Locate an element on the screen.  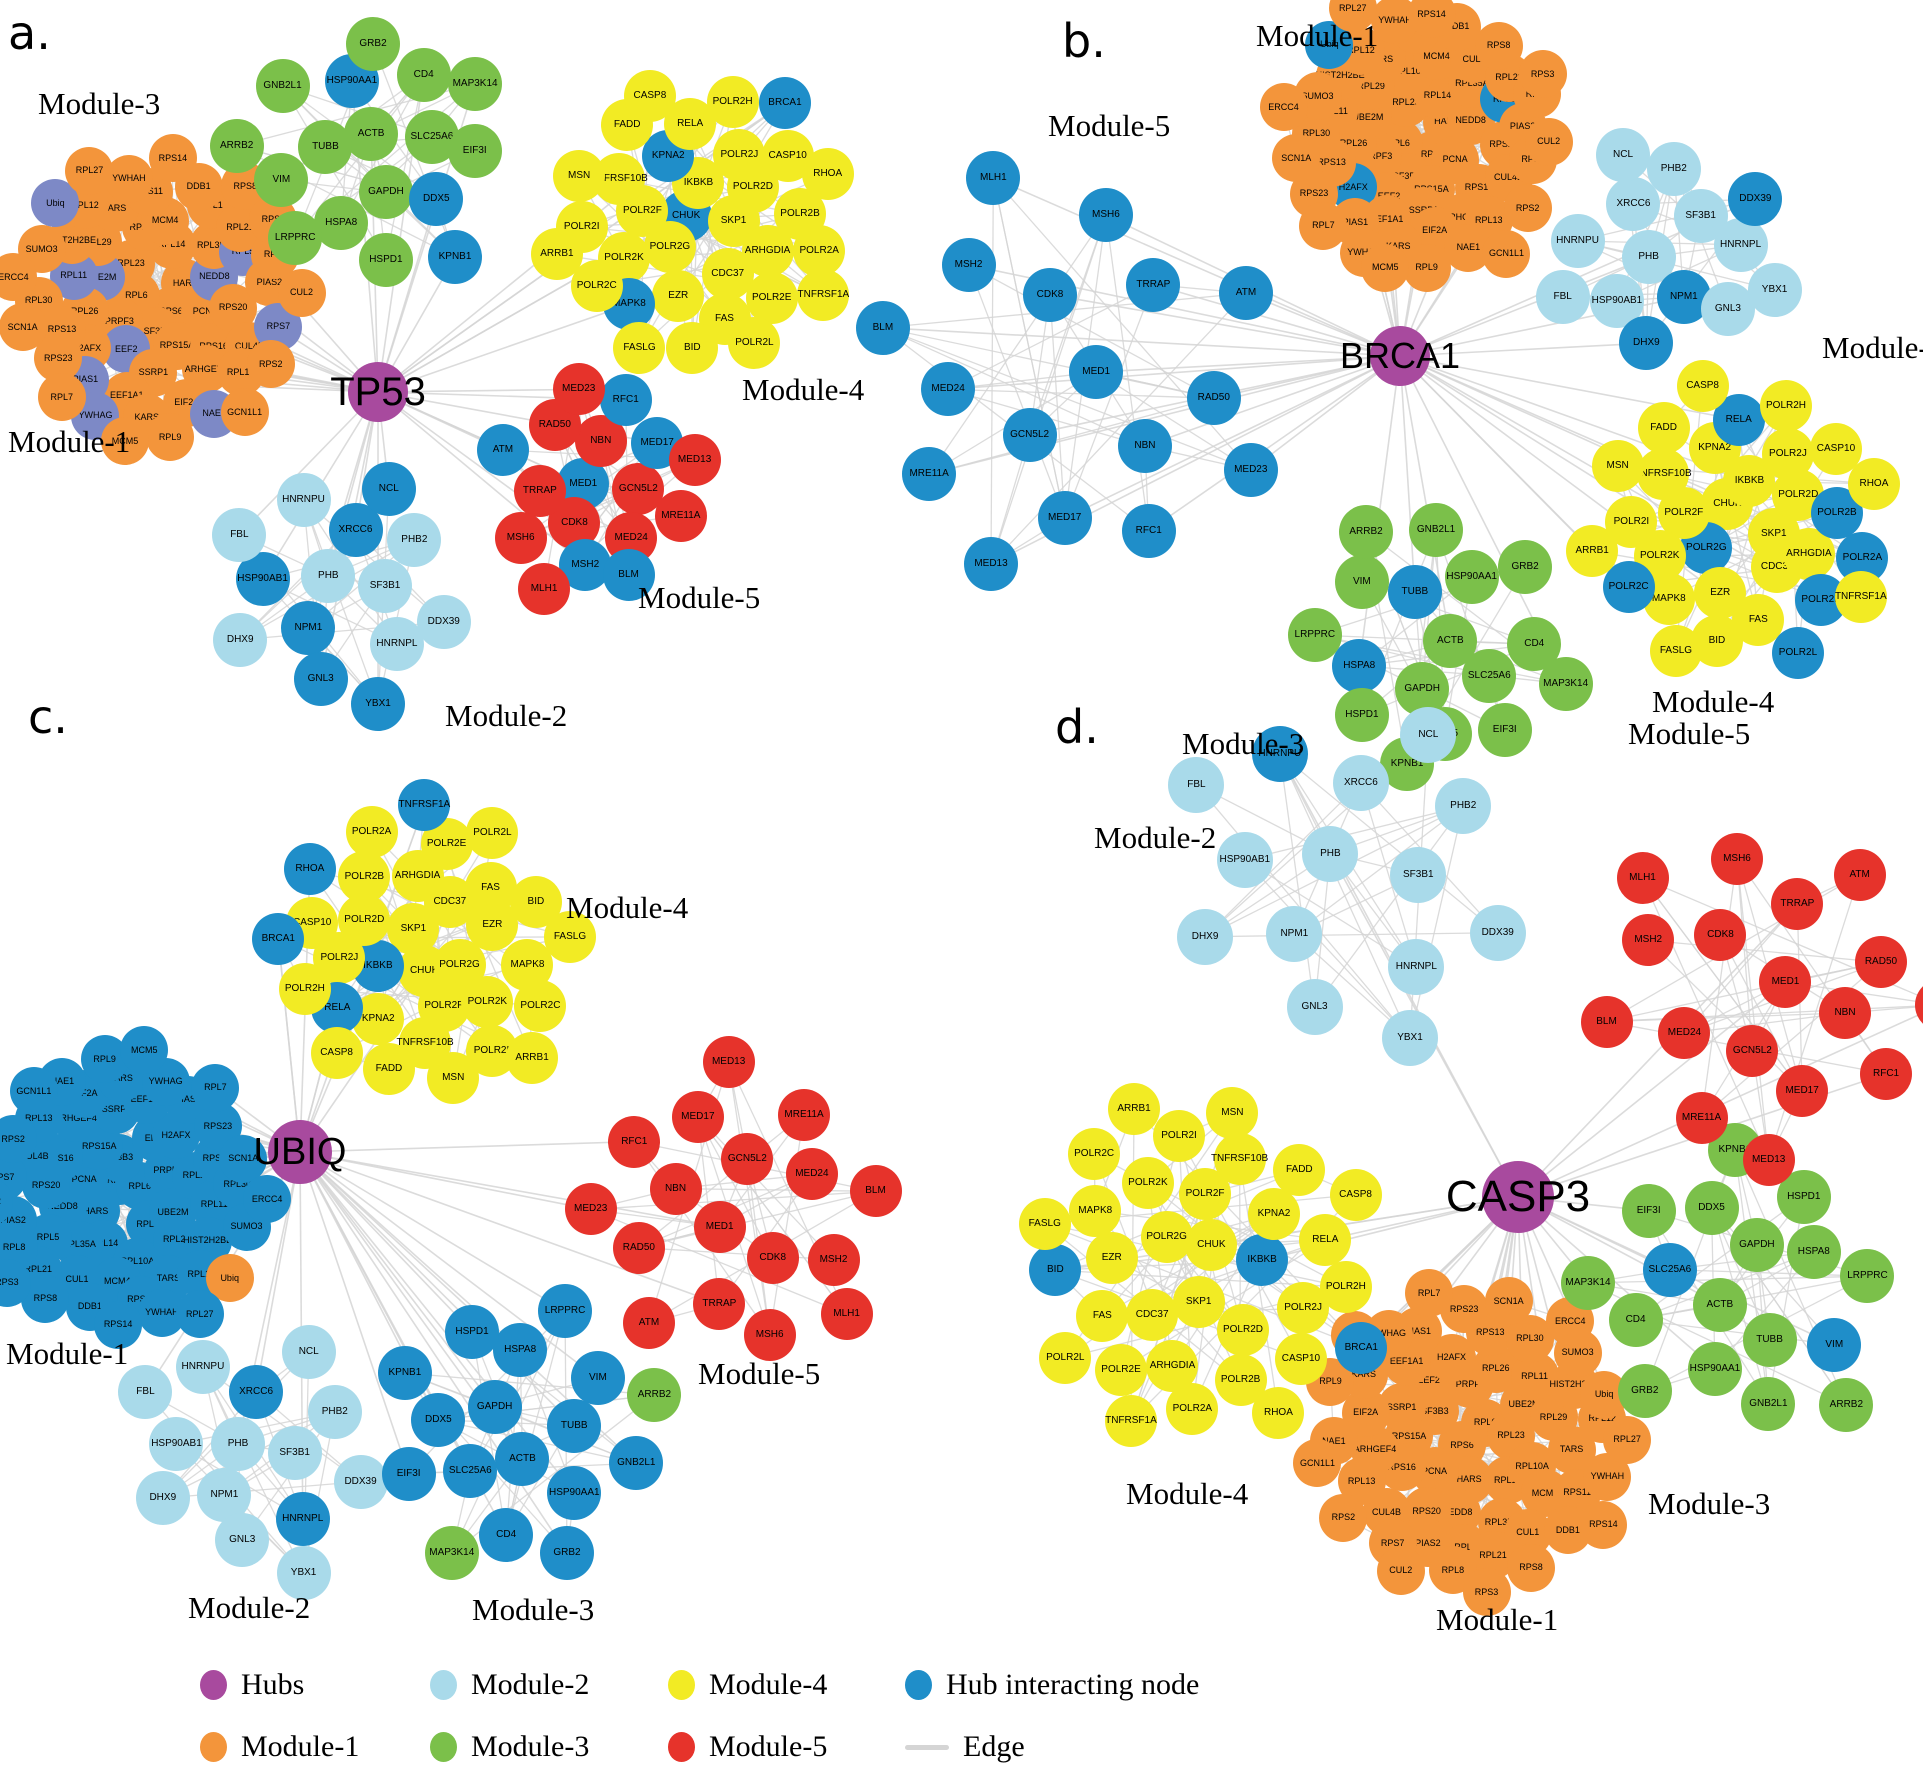
network-node: SCN1A is located at coordinates (23, 327).